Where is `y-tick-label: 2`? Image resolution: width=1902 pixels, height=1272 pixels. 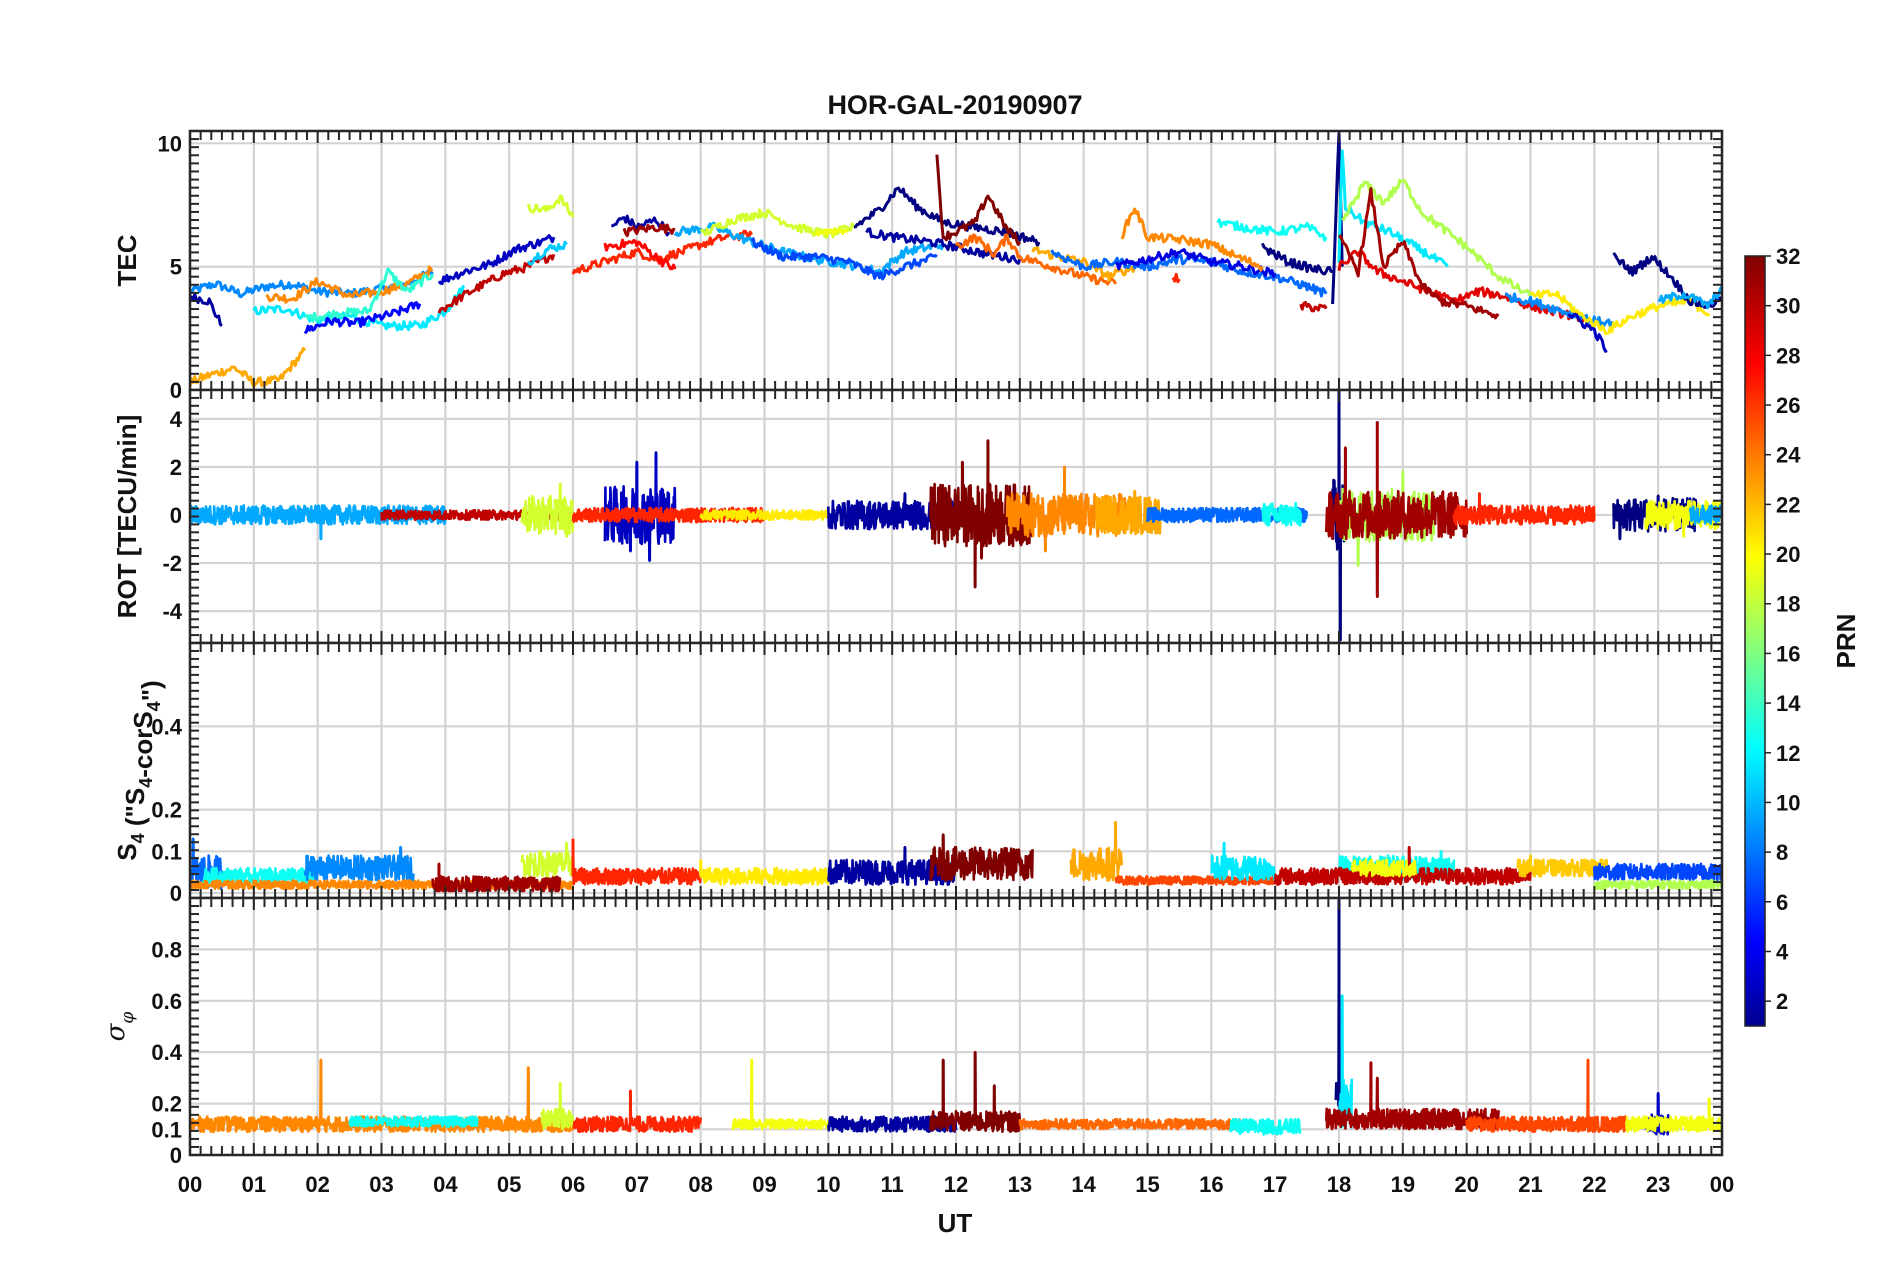
y-tick-label: 2 is located at coordinates (176, 467).